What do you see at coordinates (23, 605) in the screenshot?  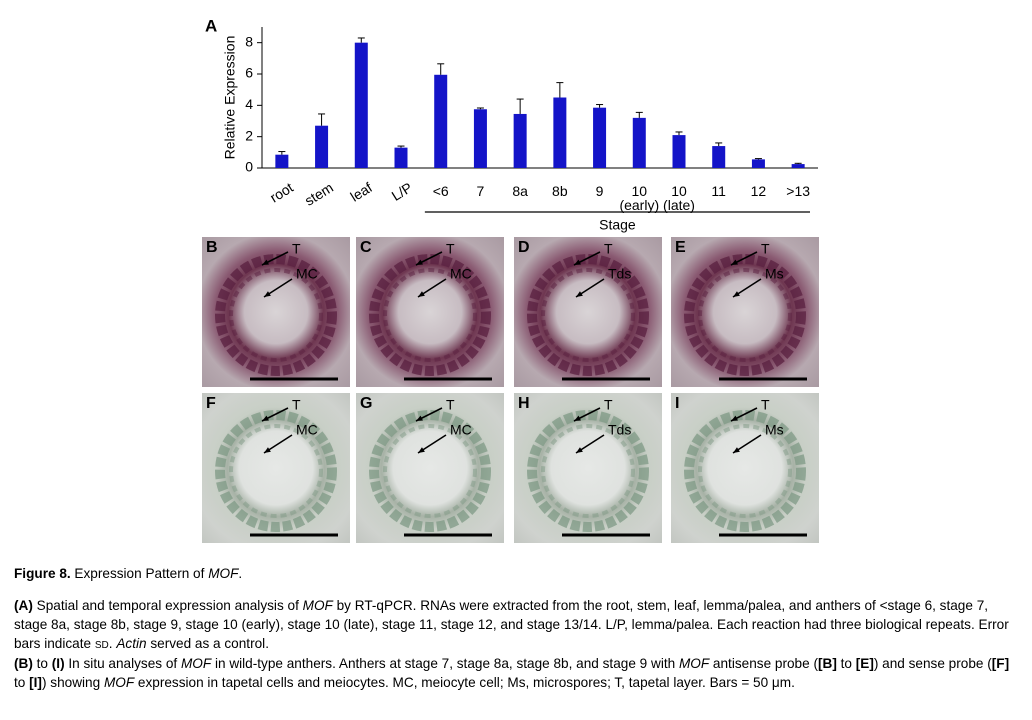 I see `caption-run: (A)` at bounding box center [23, 605].